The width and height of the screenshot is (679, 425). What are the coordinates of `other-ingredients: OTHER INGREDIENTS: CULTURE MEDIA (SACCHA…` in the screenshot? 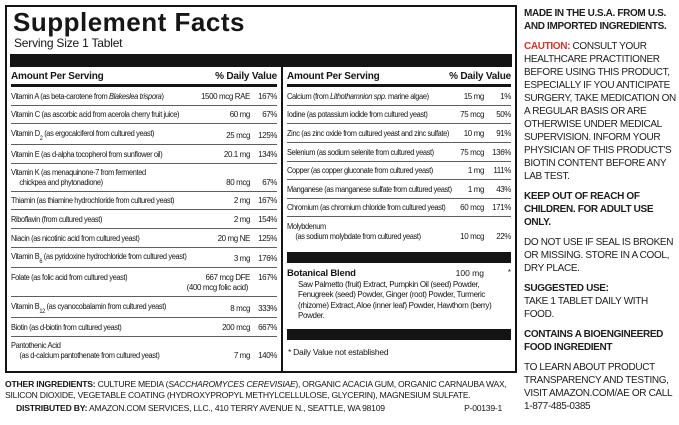 It's located at (256, 390).